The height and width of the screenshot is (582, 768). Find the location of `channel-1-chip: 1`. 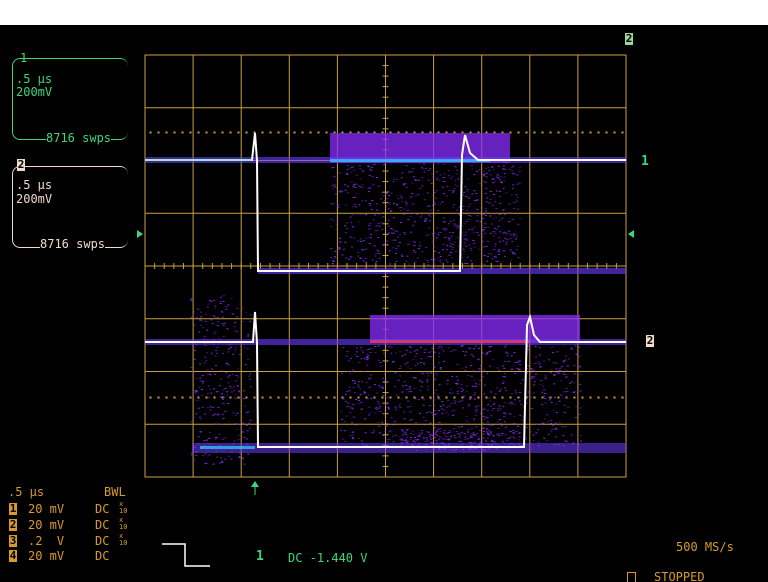

channel-1-chip: 1 is located at coordinates (13, 508).